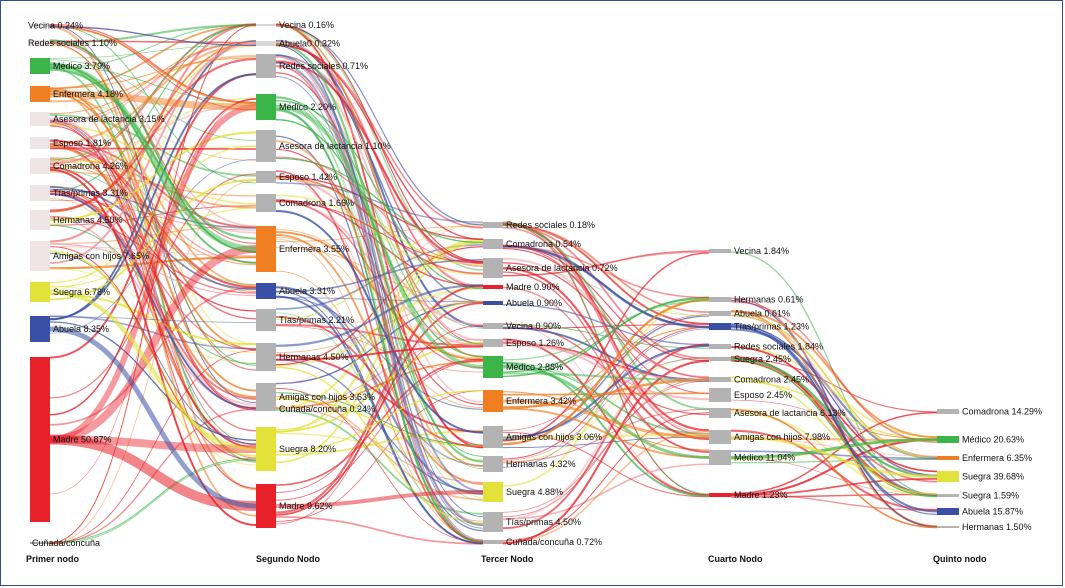 The height and width of the screenshot is (588, 1065). What do you see at coordinates (761, 495) in the screenshot?
I see `node-label-madre: Madre 1.23%` at bounding box center [761, 495].